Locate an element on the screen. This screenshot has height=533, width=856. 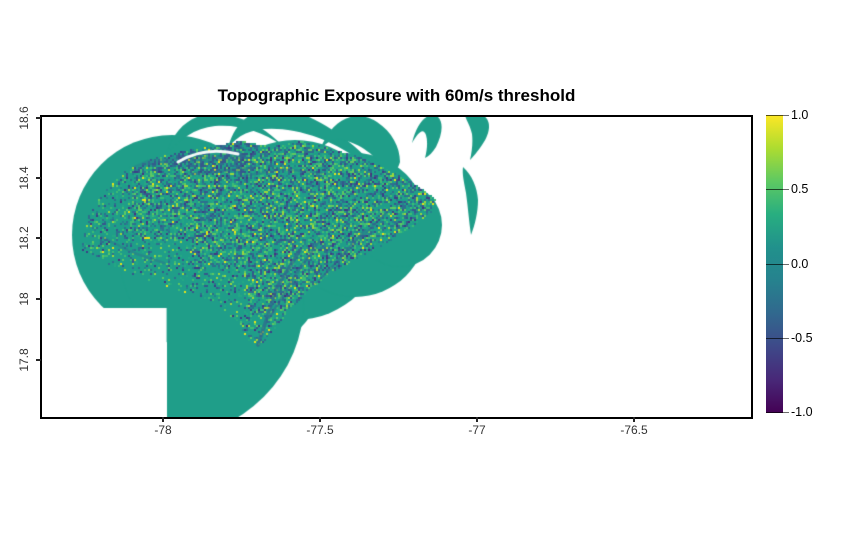
x-tick-label: -77.5 is located at coordinates (320, 430).